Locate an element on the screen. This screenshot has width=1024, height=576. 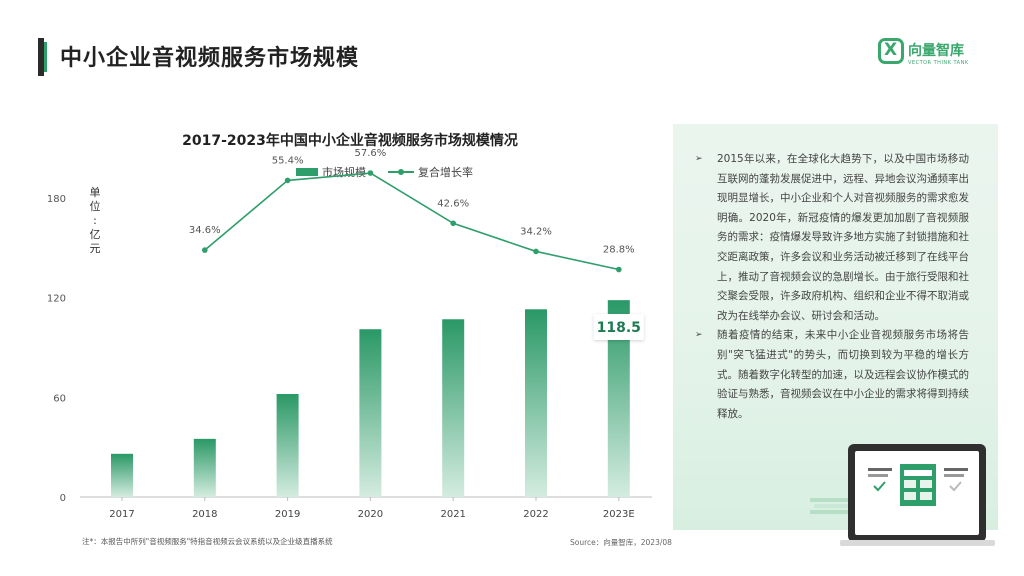
highlight-value-box is located at coordinates (618, 327).